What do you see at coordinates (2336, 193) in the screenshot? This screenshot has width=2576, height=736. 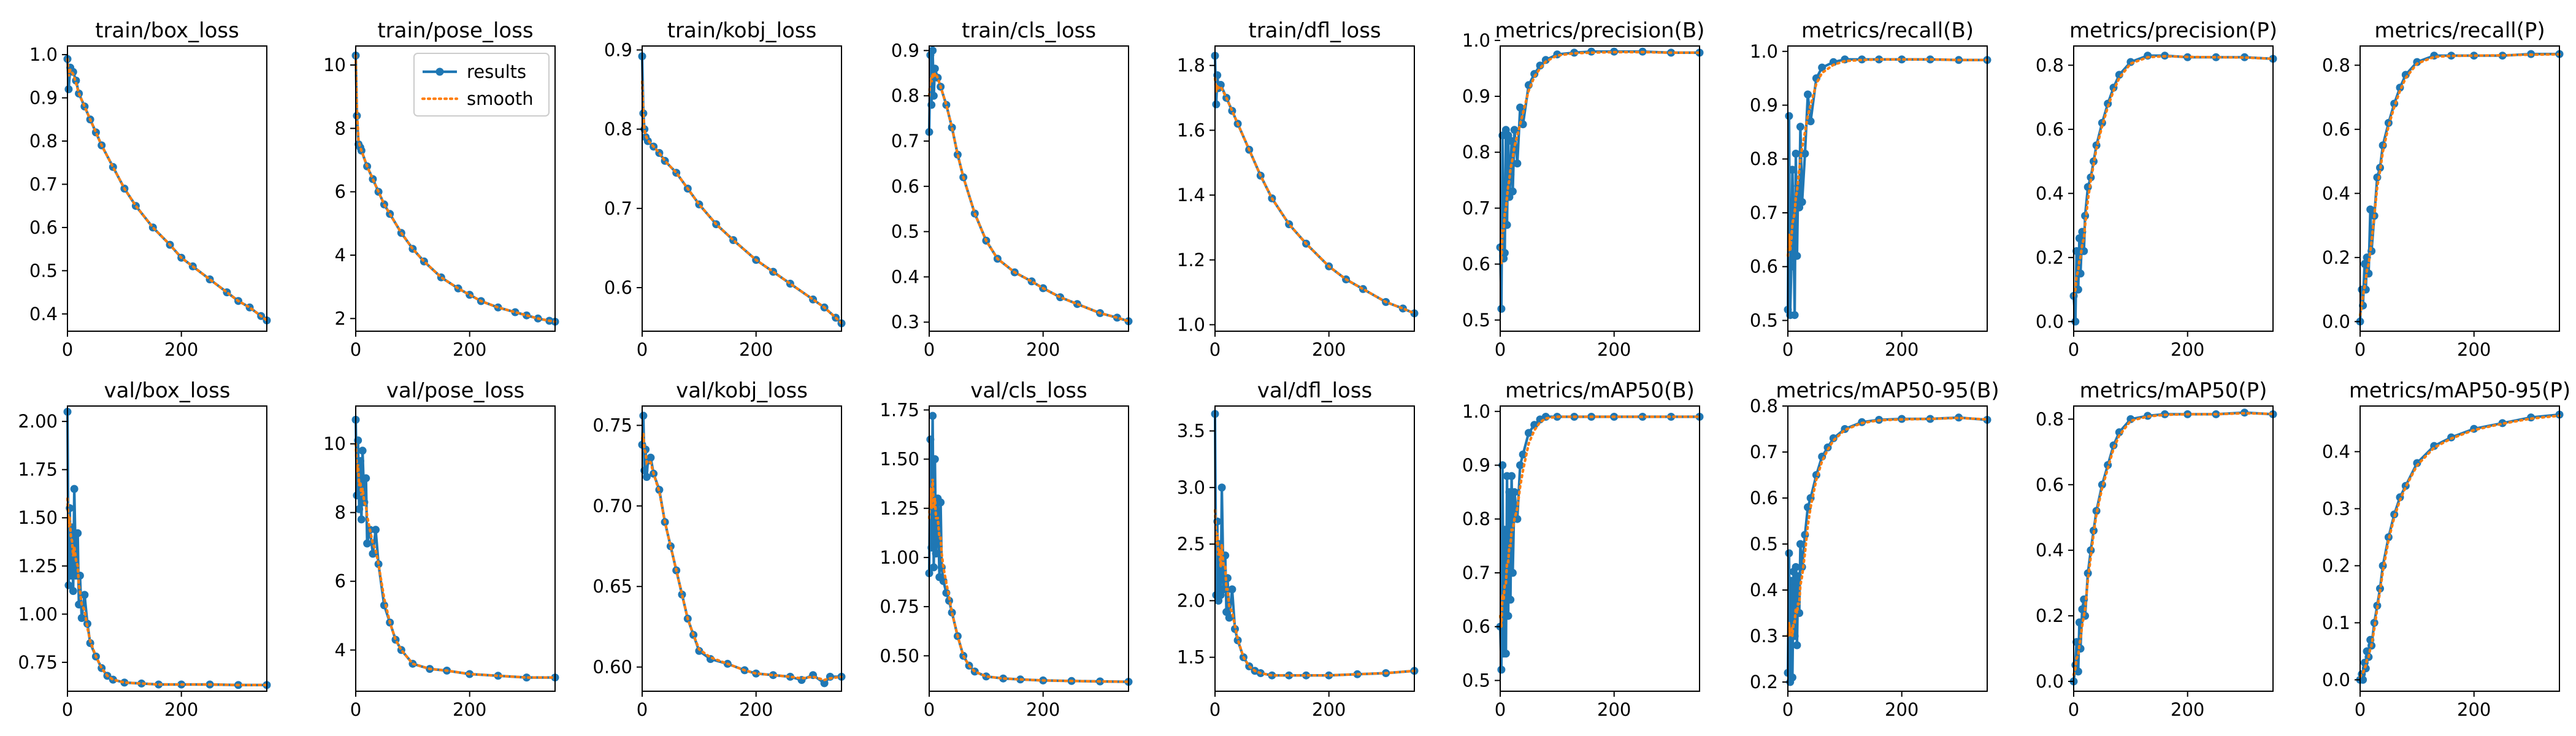 I see `y-tick-label: 0.4` at bounding box center [2336, 193].